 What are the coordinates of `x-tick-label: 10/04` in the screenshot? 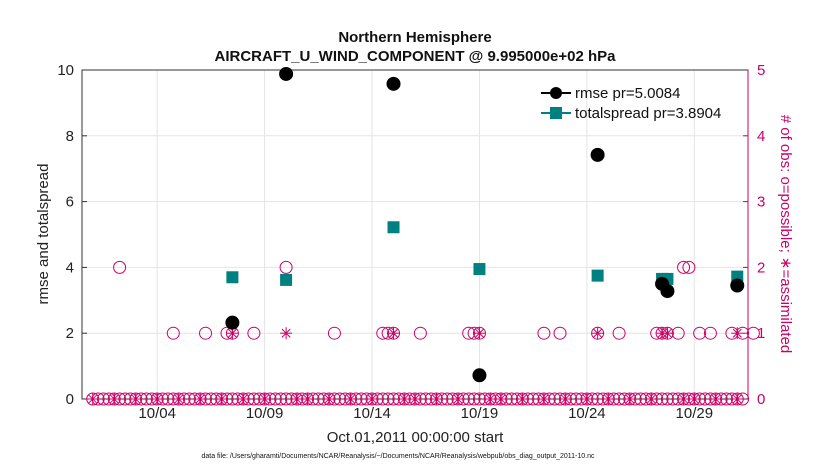 It's located at (157, 413).